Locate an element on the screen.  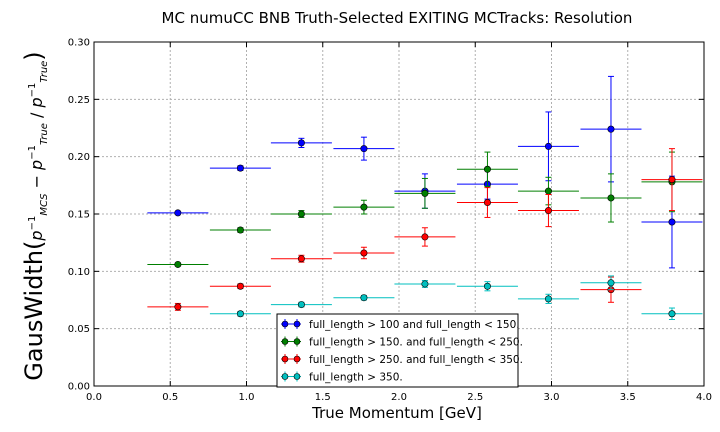
x-tick-label: 2.5 is located at coordinates (475, 397).